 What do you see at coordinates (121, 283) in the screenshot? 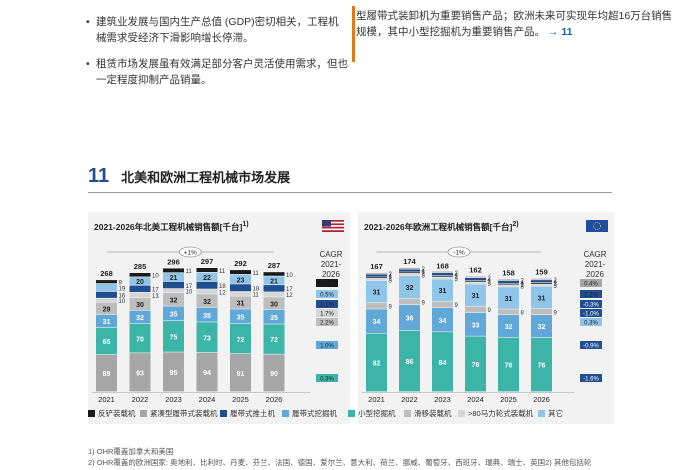
I see `segment-label: 9` at bounding box center [121, 283].